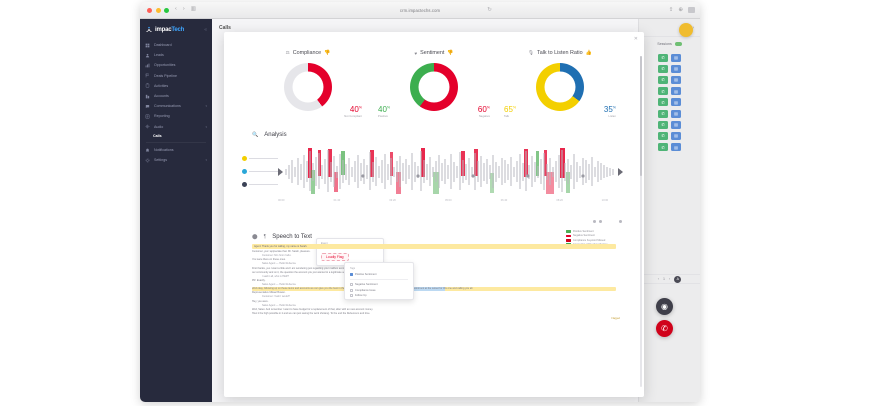 Image resolution: width=881 pixels, height=406 pixels. Describe the element at coordinates (678, 279) in the screenshot. I see `avatar: A` at that location.